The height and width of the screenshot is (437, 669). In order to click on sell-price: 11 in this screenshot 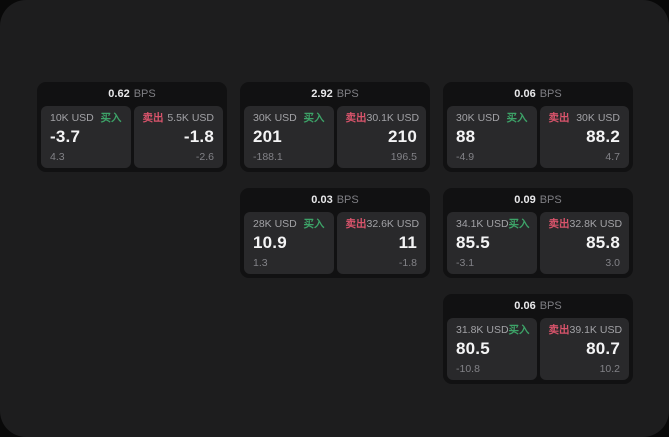, I will do `click(407, 242)`.